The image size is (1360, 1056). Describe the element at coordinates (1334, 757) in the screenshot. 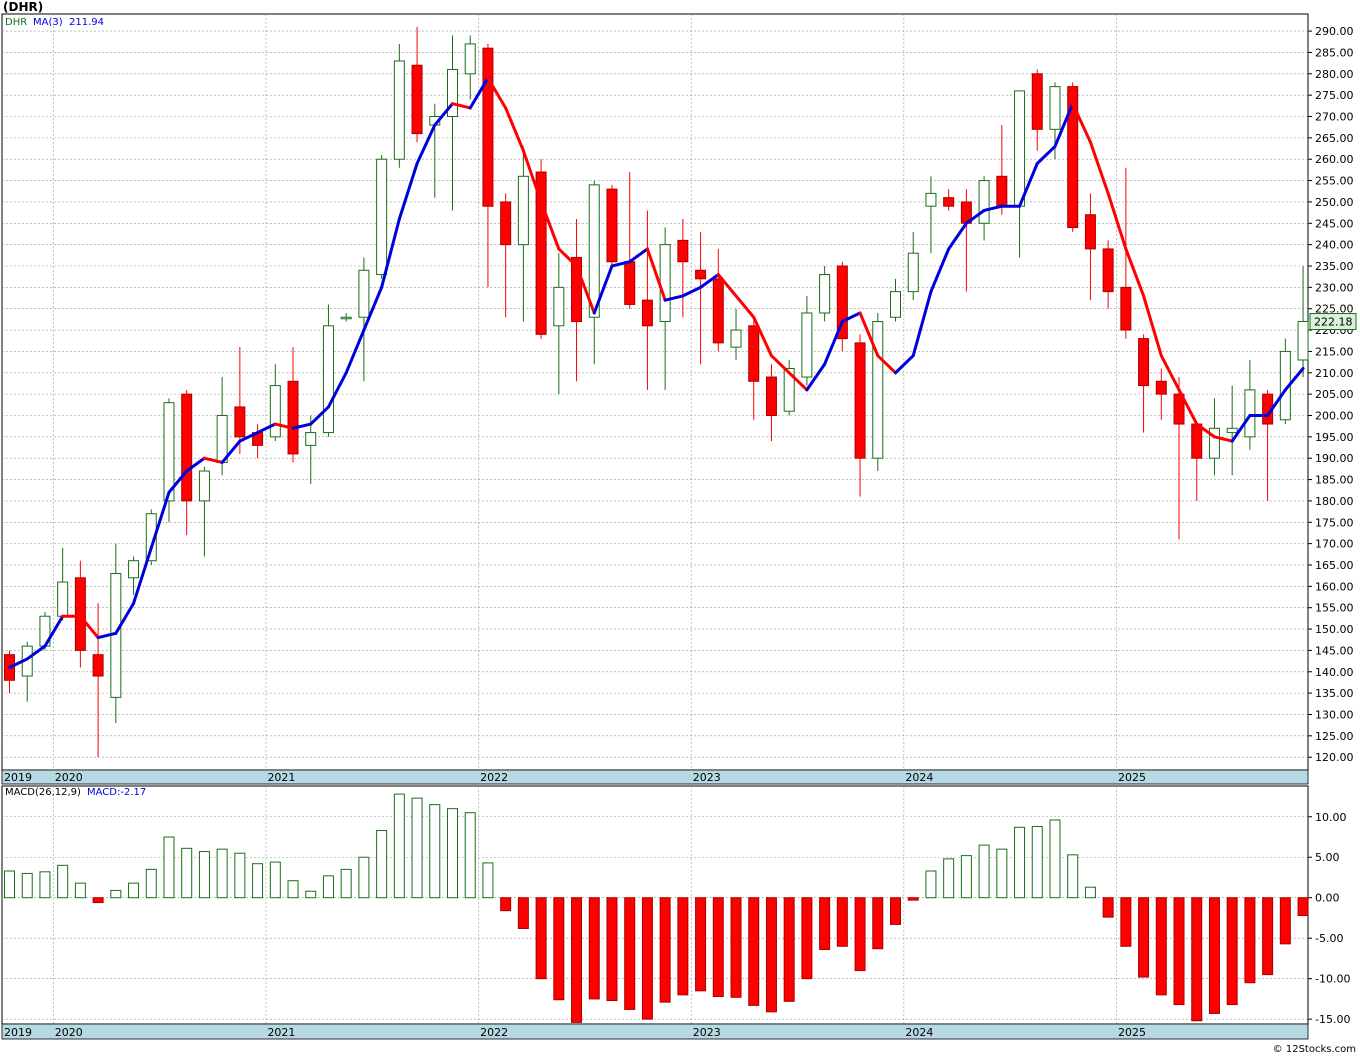

I see `price-tick-label: 120.00` at that location.